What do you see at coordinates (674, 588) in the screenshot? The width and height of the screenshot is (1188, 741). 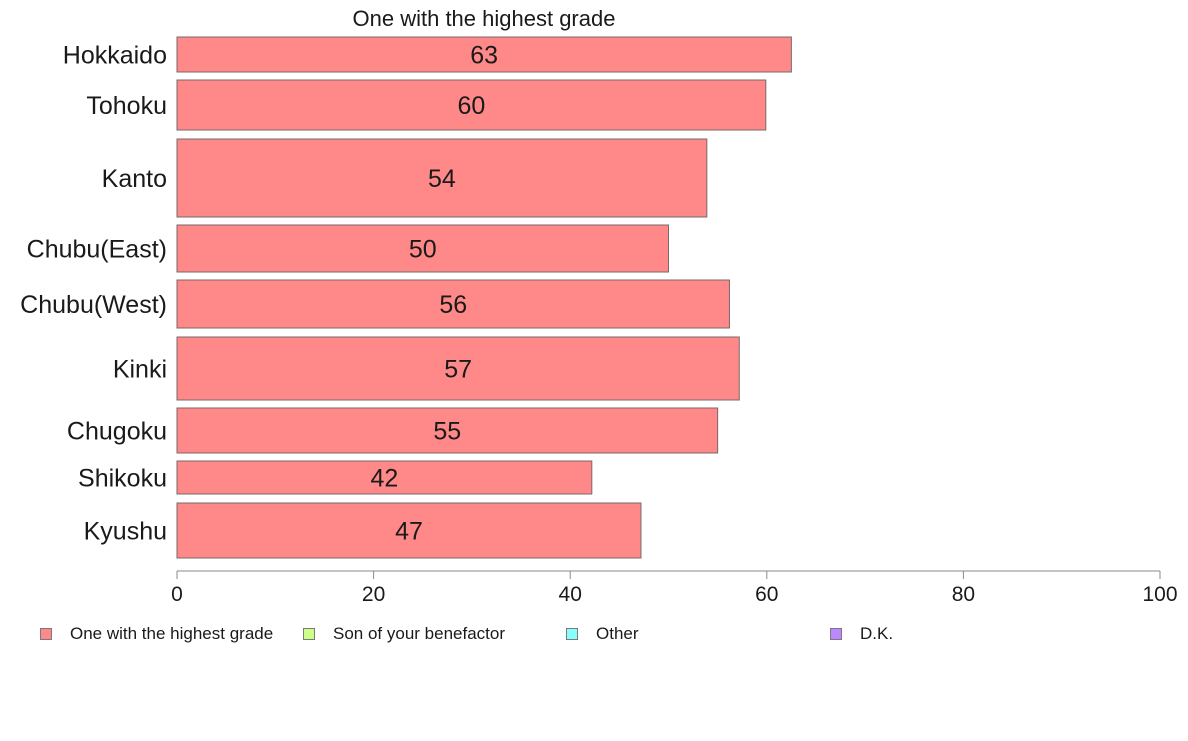 I see `x-axis: 0 20 40 60 80 100` at bounding box center [674, 588].